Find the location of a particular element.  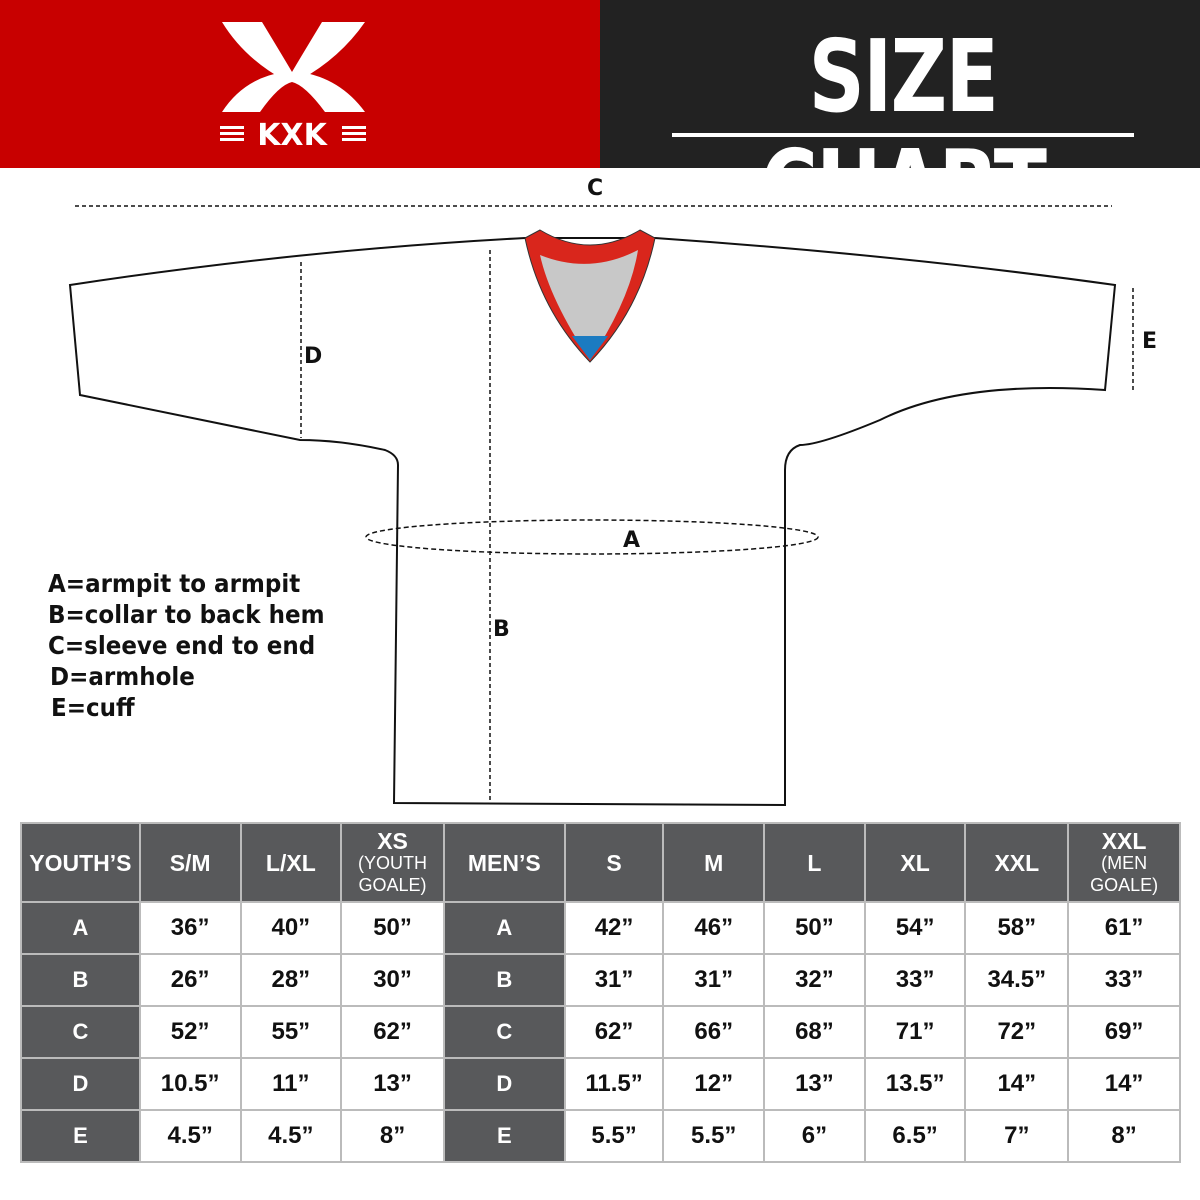

table-cell: 6” is located at coordinates (814, 1136).